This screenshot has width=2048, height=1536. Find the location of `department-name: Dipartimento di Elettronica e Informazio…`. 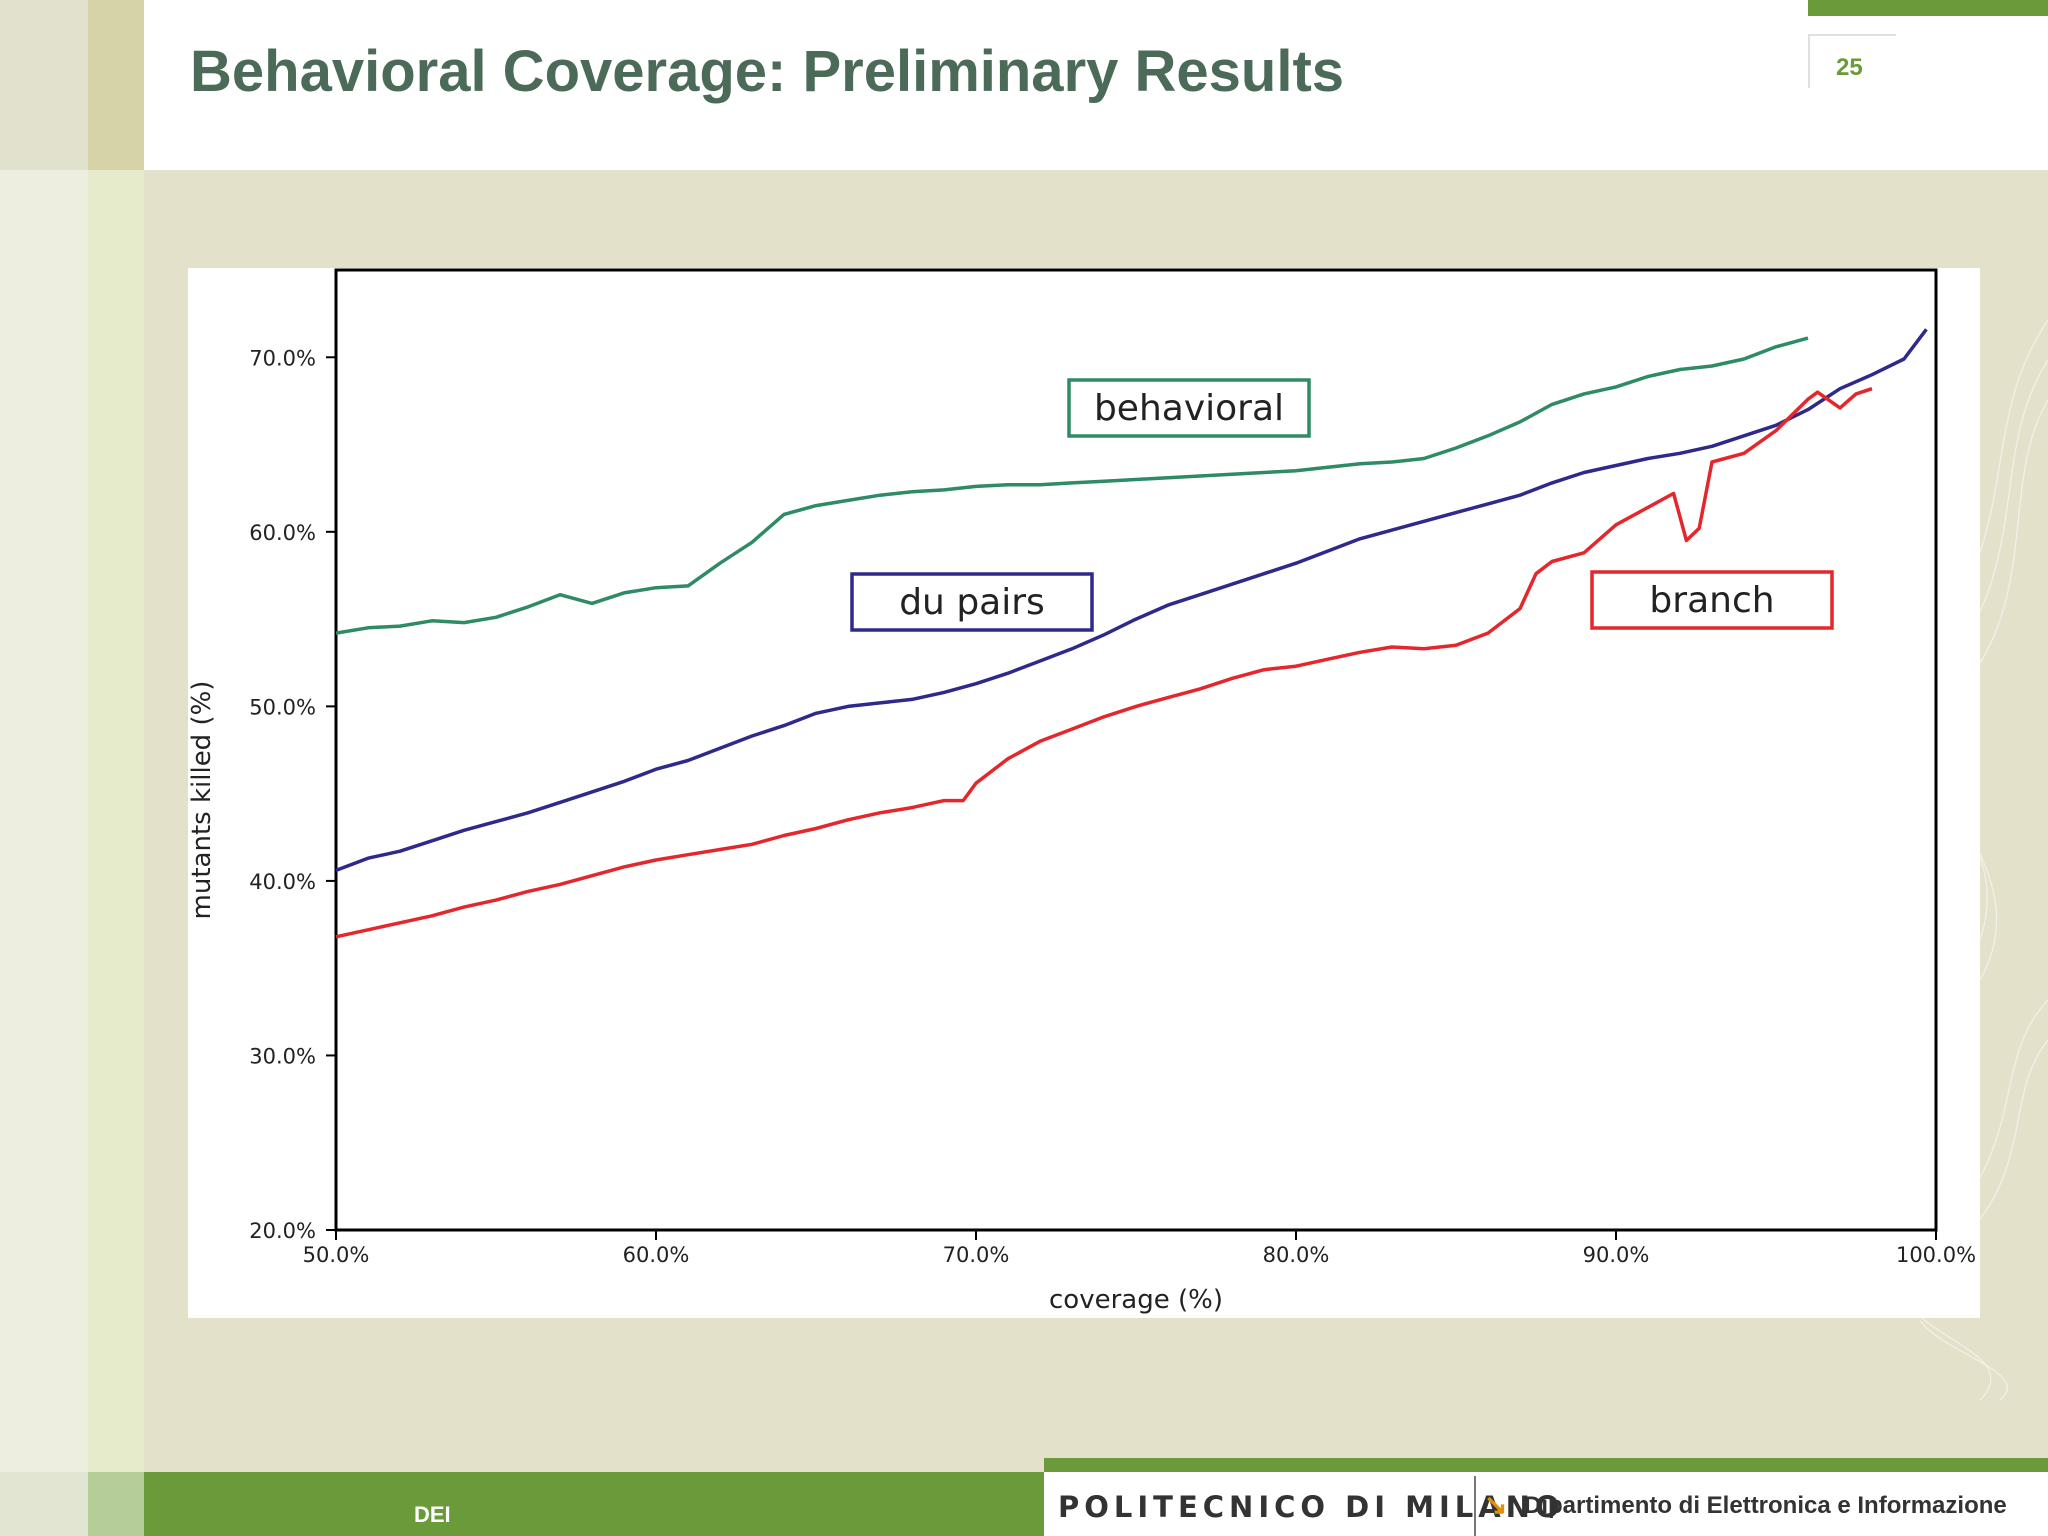

department-name: Dipartimento di Elettronica e Informazio… is located at coordinates (1765, 1505).